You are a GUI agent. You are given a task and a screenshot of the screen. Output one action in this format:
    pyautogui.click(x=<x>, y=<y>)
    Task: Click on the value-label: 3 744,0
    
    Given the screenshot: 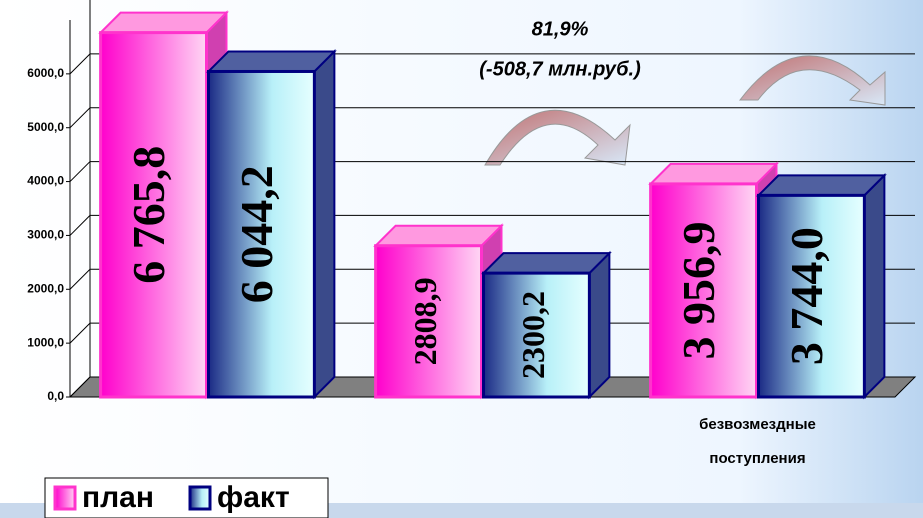 What is the action you would take?
    pyautogui.click(x=806, y=296)
    